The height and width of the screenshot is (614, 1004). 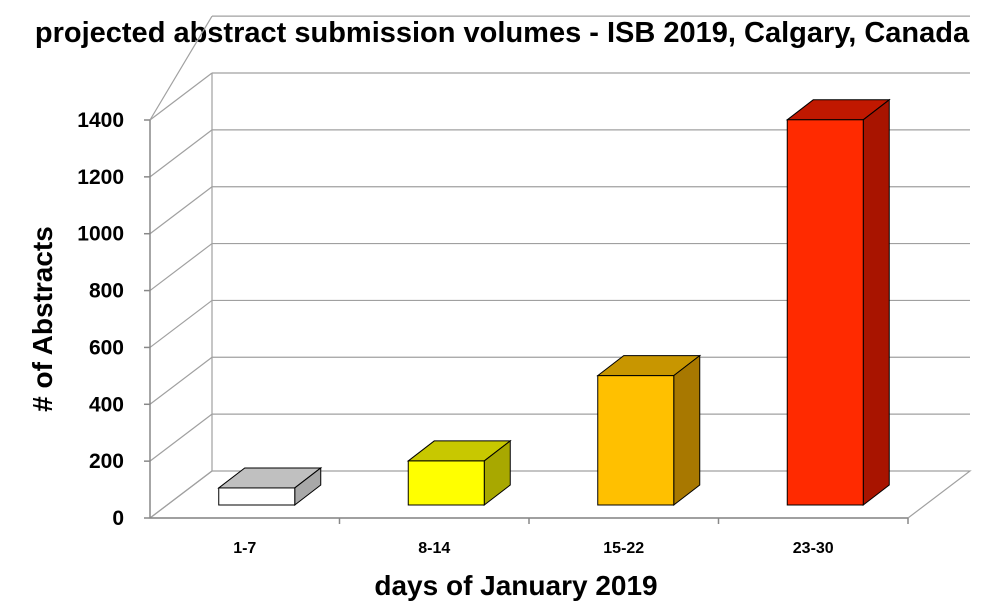 What do you see at coordinates (118, 518) in the screenshot?
I see `y-tick-label: 0` at bounding box center [118, 518].